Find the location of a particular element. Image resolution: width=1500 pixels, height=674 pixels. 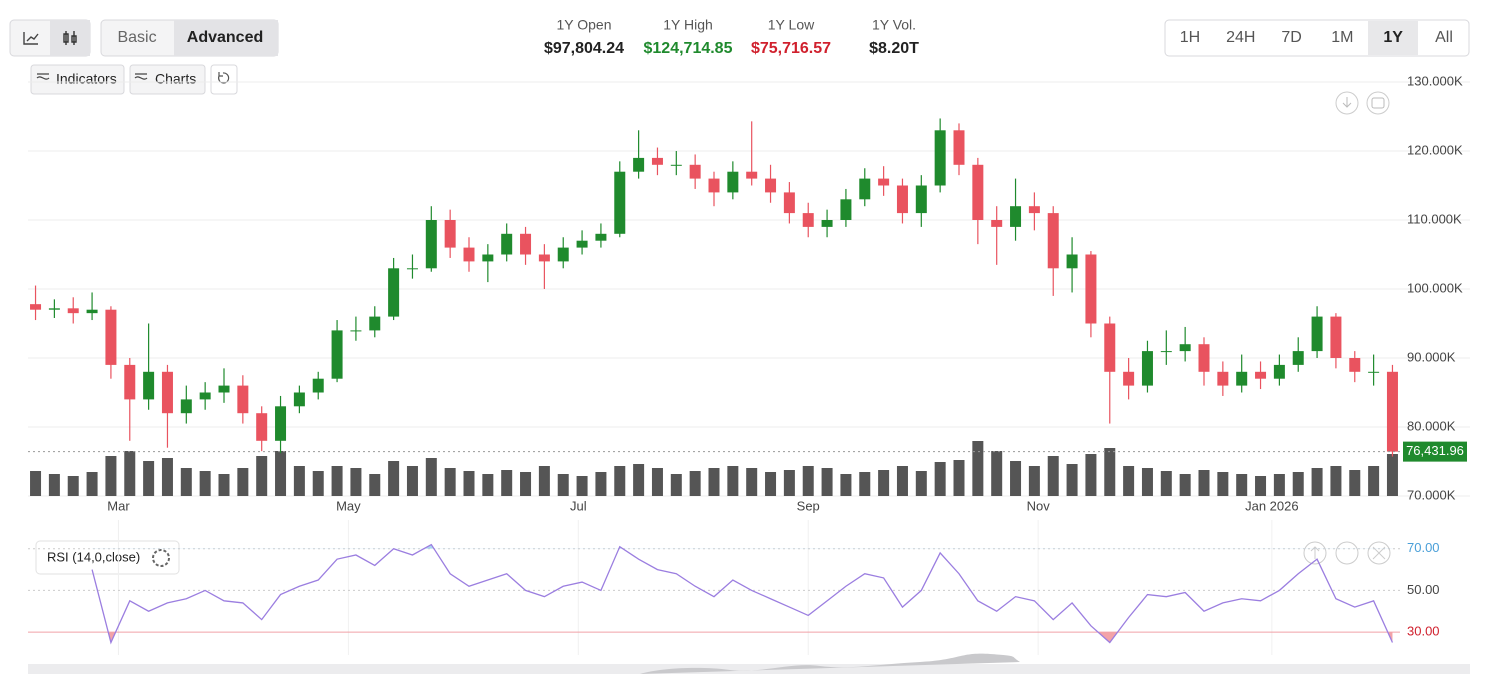

fullscreen-icon is located at coordinates (1378, 103).